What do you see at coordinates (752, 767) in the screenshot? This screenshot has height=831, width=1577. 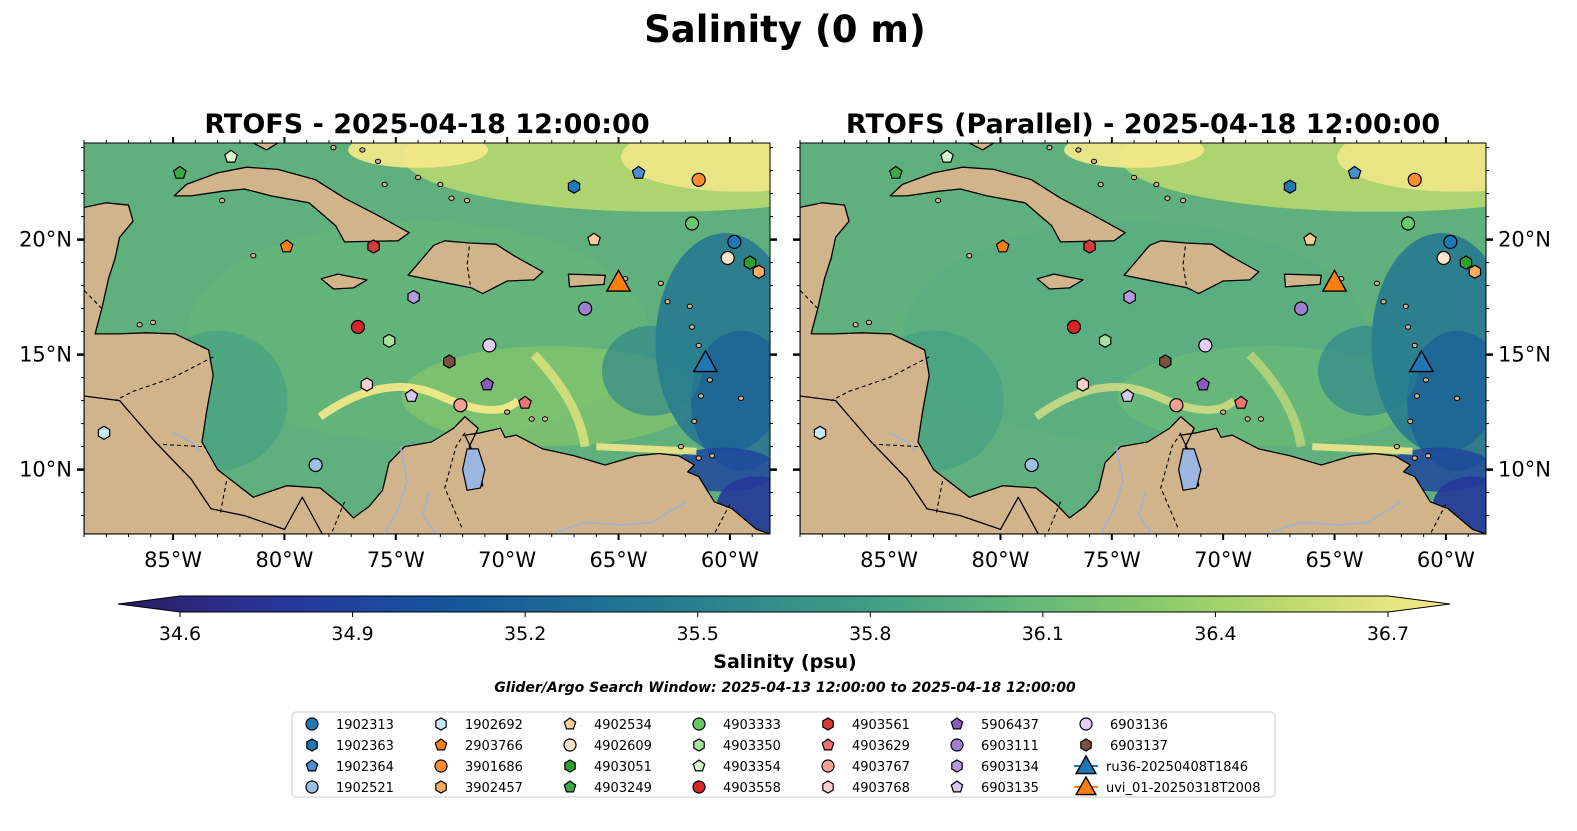 I see `legend-label: 4903354` at bounding box center [752, 767].